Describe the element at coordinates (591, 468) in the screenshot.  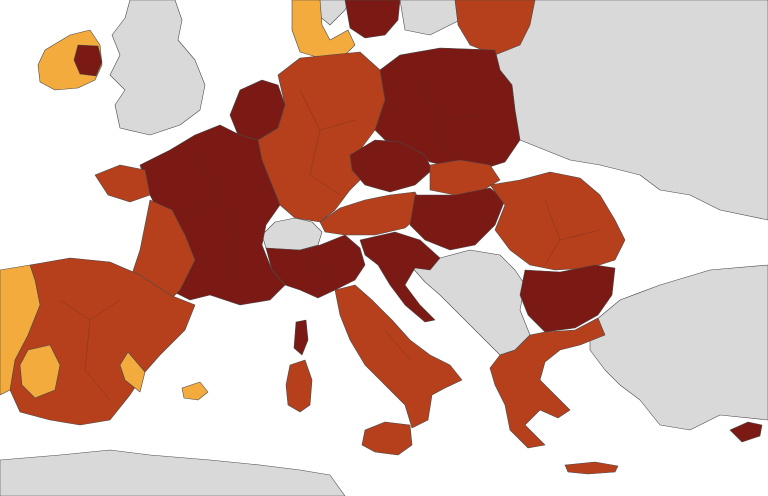
I see `region-crete` at that location.